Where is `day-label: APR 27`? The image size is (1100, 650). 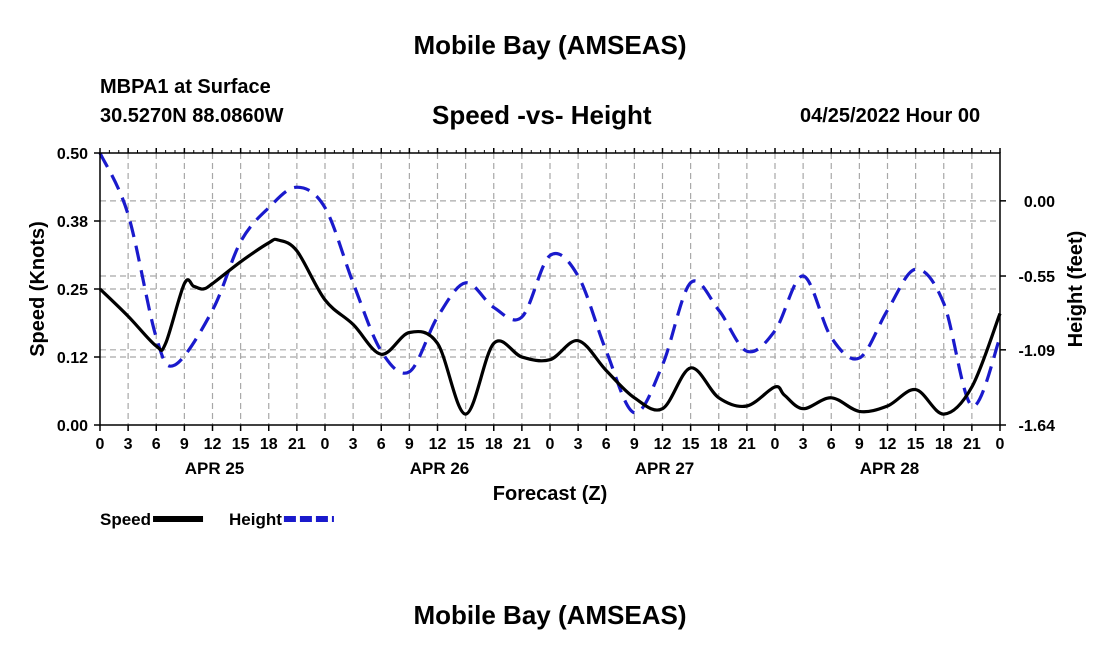 day-label: APR 27 is located at coordinates (665, 468).